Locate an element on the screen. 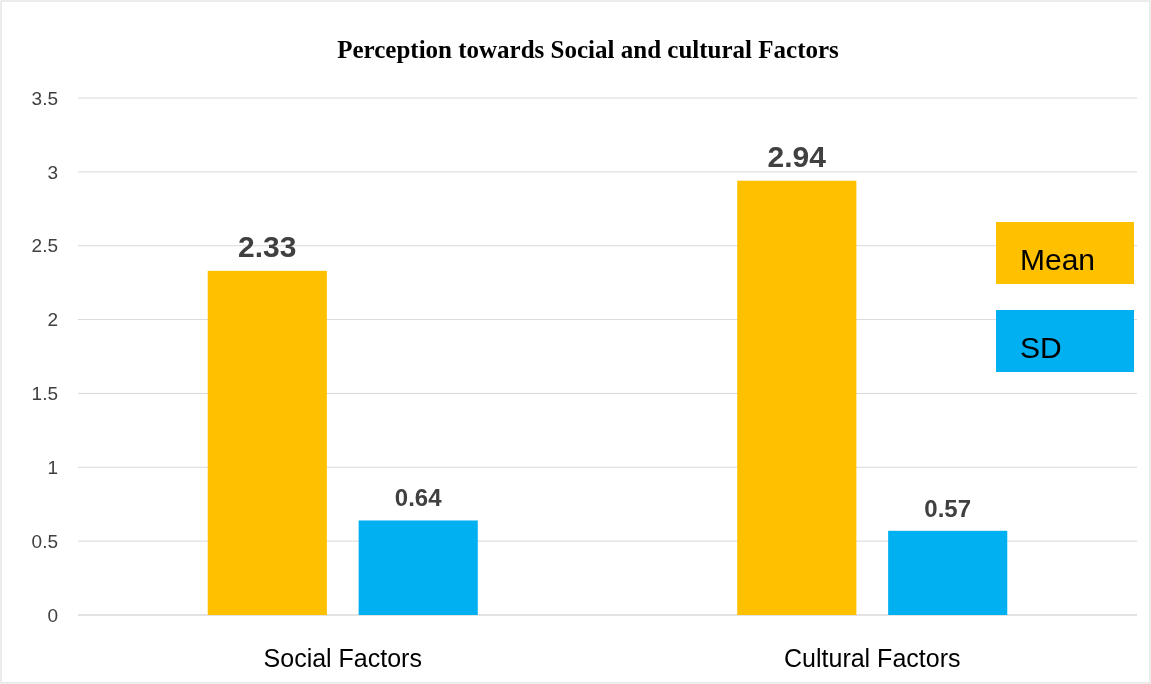  x-tick-label: Social Factors is located at coordinates (342, 658).